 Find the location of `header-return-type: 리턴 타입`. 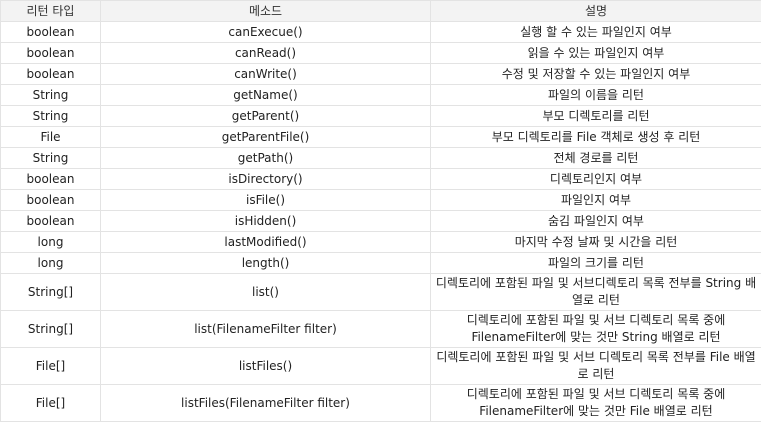

header-return-type: 리턴 타입 is located at coordinates (51, 11).